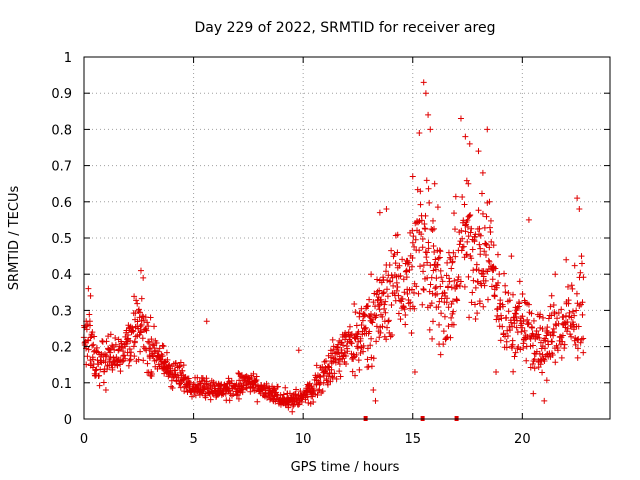 The width and height of the screenshot is (640, 480). Describe the element at coordinates (61, 203) in the screenshot. I see `y-tick-label: 0.6` at that location.